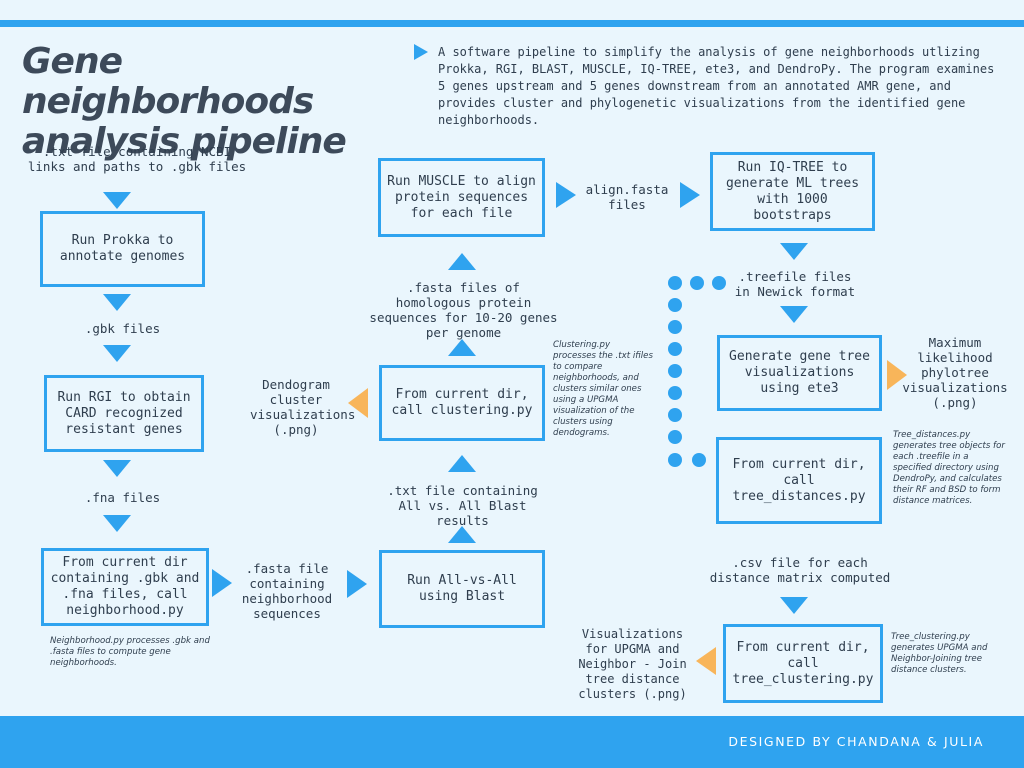  I want to click on tree-distances-box: From current dir, call tree_distances.py, so click(799, 480).